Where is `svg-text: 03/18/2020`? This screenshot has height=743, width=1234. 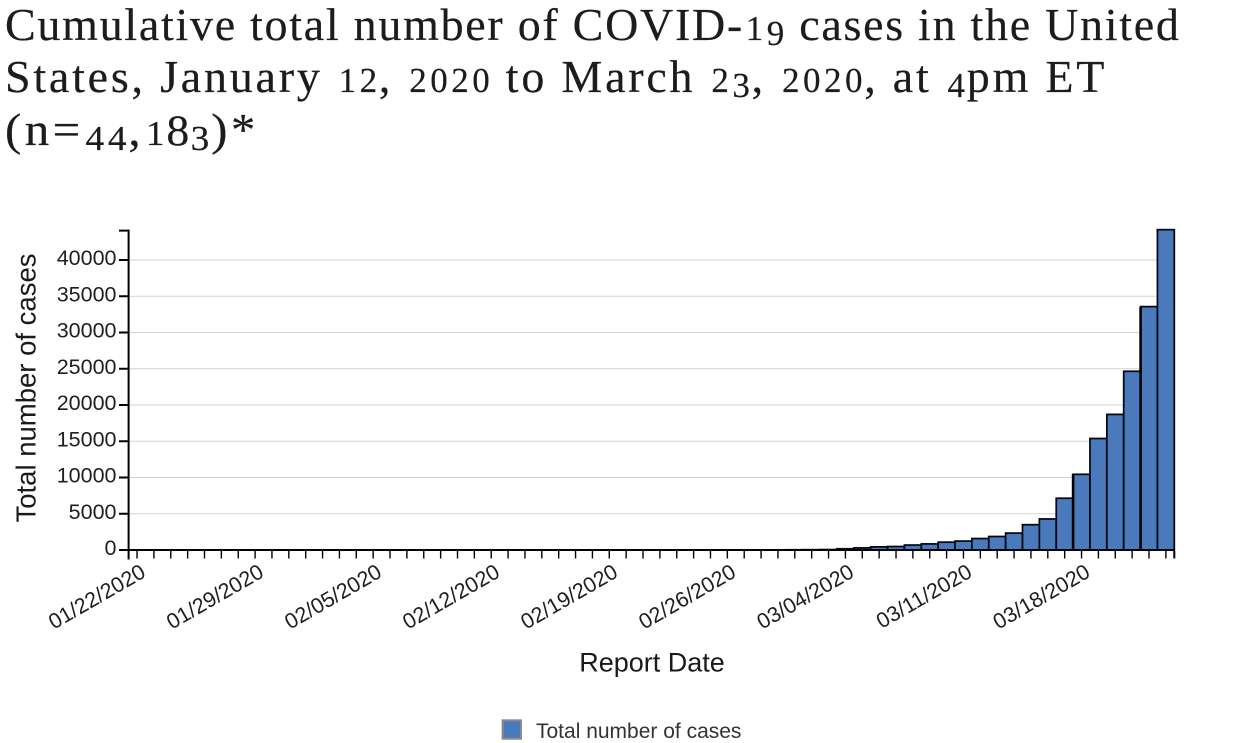
svg-text: 03/18/2020 is located at coordinates (1041, 597).